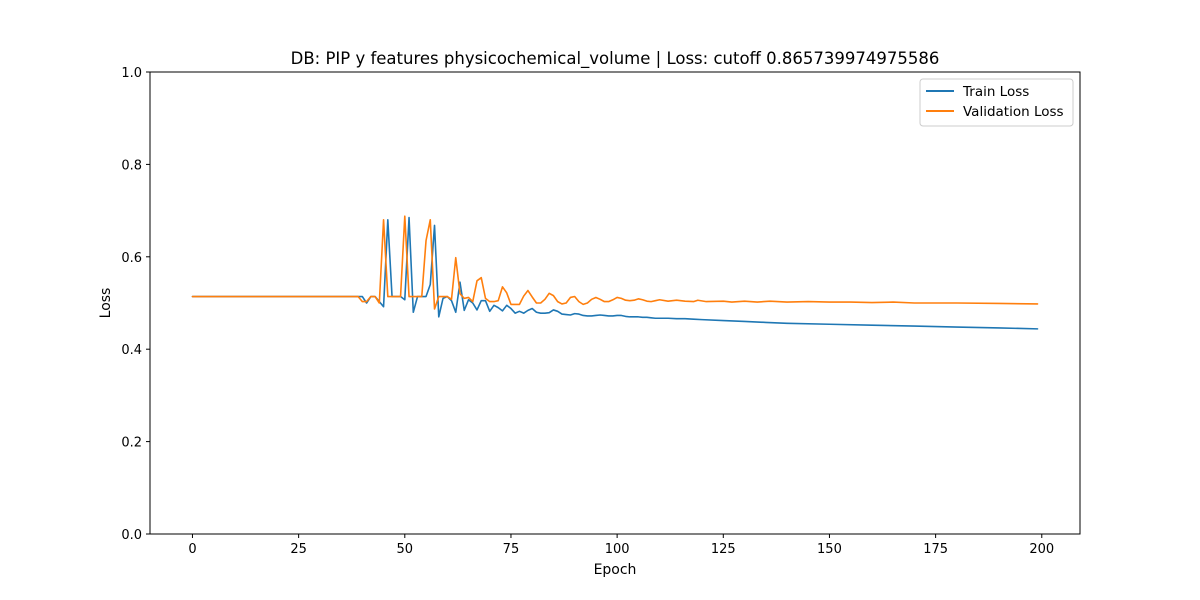 Image resolution: width=1200 pixels, height=600 pixels. Describe the element at coordinates (131, 443) in the screenshot. I see `y-tick-label: 0.2` at that location.